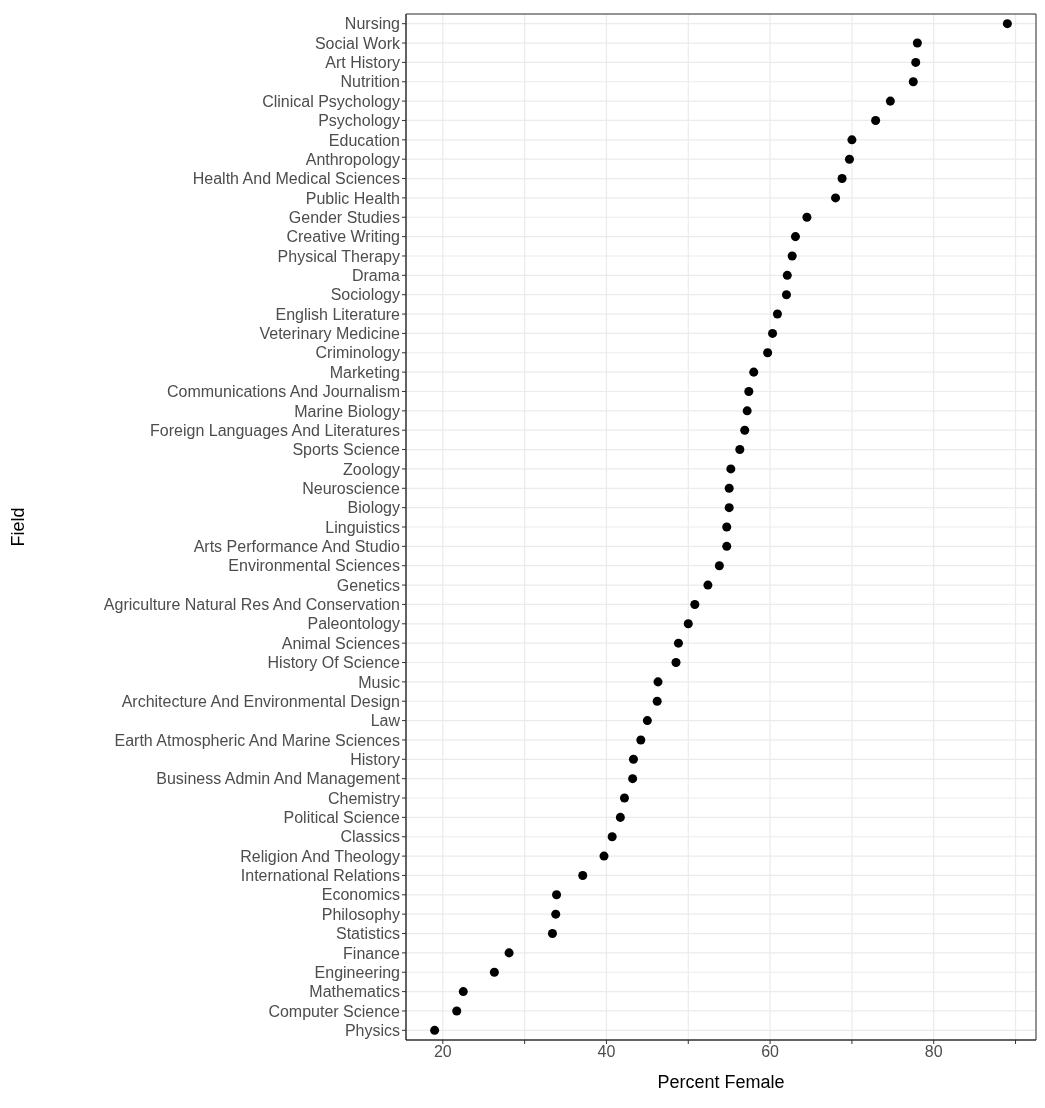 The width and height of the screenshot is (1045, 1108). What do you see at coordinates (362, 527) in the screenshot?
I see `y-tick-label: Linguistics` at bounding box center [362, 527].